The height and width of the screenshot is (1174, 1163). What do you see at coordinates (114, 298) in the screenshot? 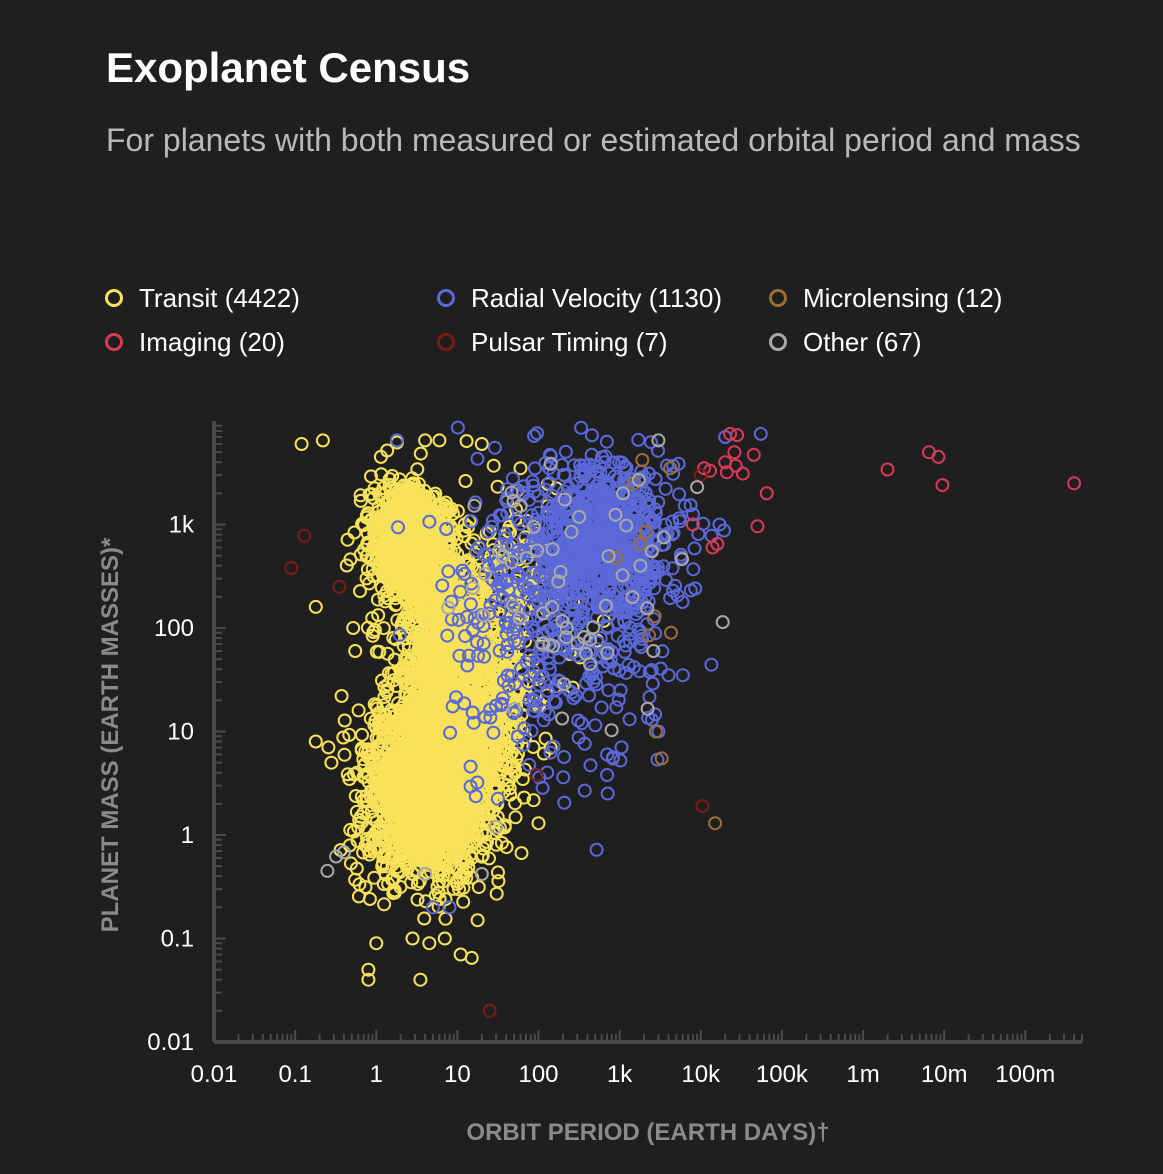
I see `legend-swatch-transit` at bounding box center [114, 298].